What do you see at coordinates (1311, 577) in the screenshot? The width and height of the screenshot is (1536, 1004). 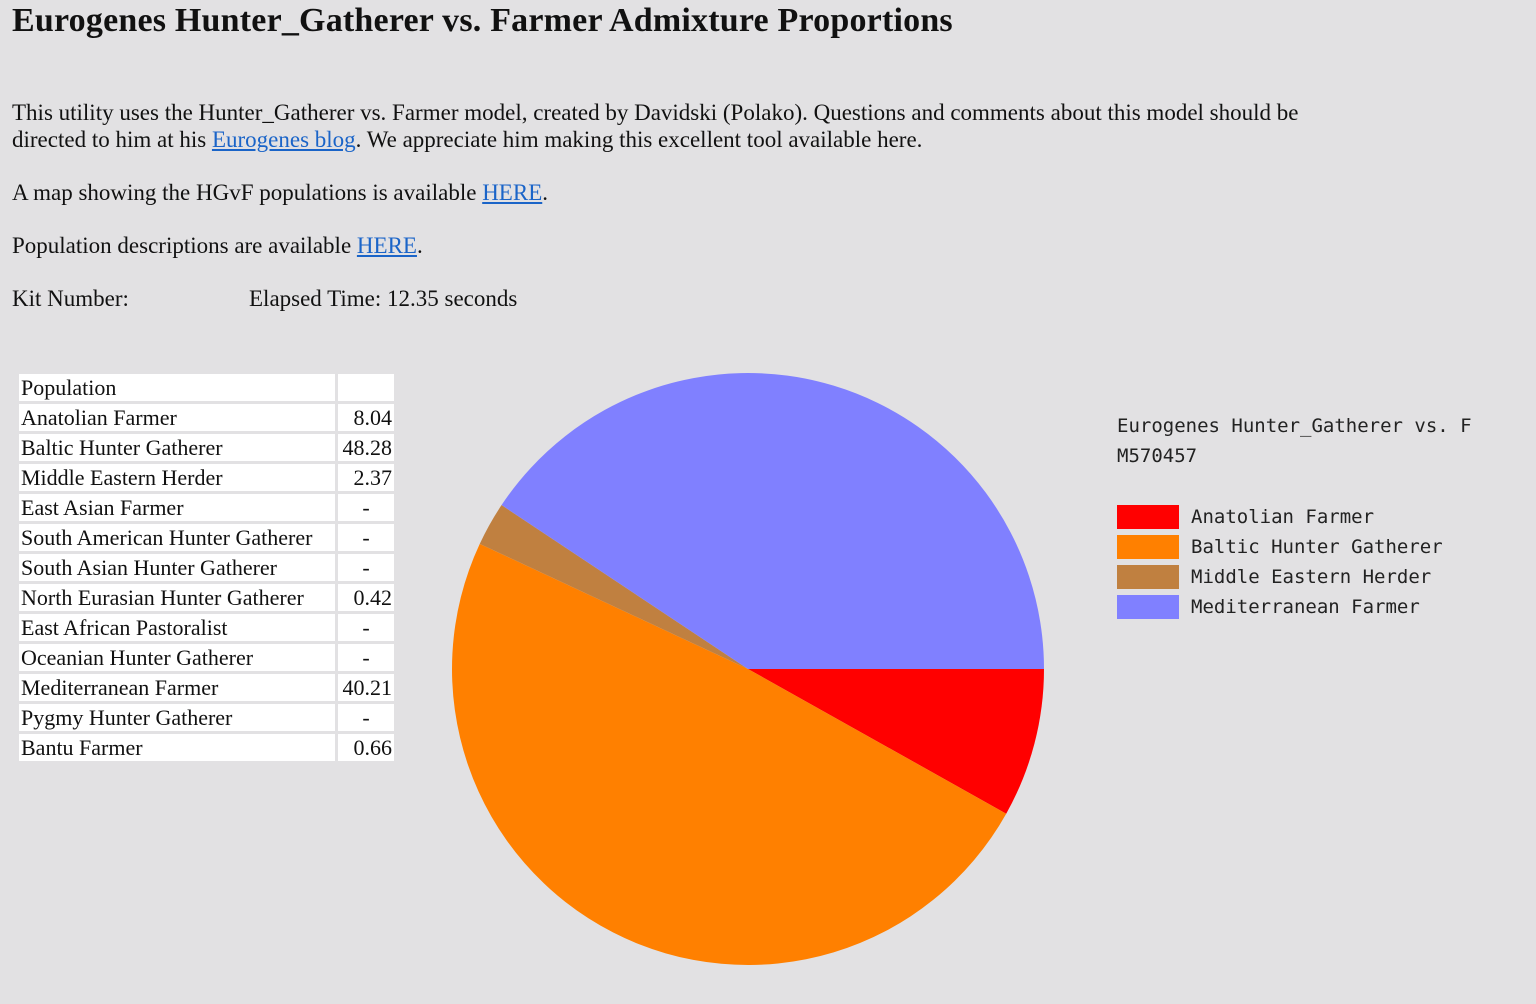 I see `legend-label: Middle Eastern Herder` at bounding box center [1311, 577].